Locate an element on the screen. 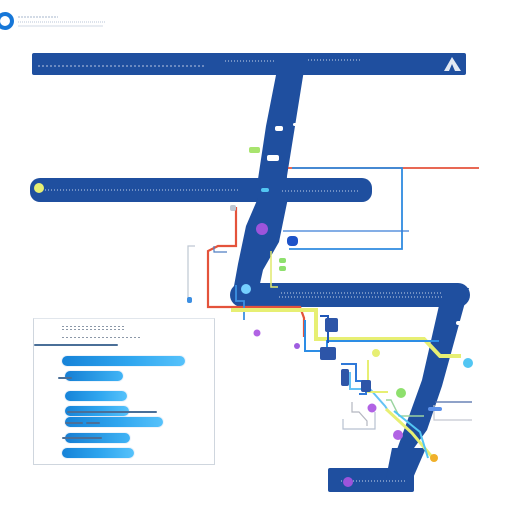 The image size is (512, 516). legend-panel is located at coordinates (124, 391).